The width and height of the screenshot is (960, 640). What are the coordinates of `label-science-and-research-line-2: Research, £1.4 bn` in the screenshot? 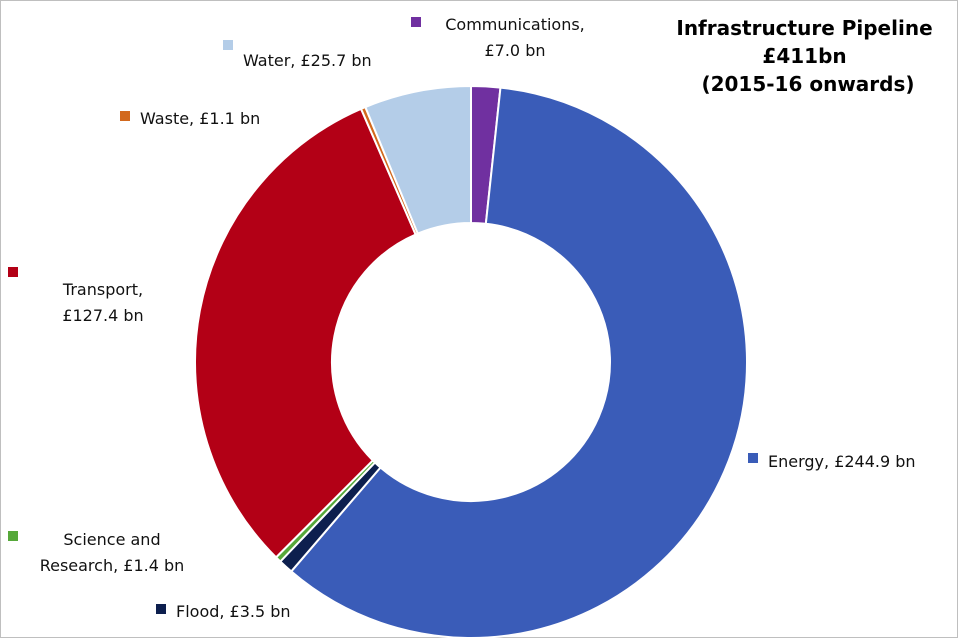 It's located at (112, 565).